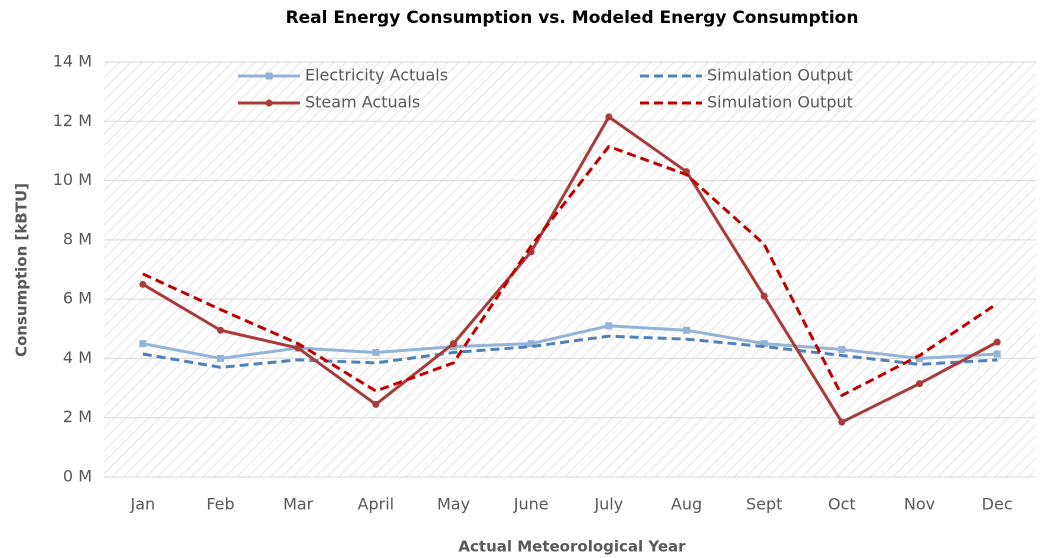 The image size is (1043, 558). I want to click on y-tick-label: 6 M, so click(77, 298).